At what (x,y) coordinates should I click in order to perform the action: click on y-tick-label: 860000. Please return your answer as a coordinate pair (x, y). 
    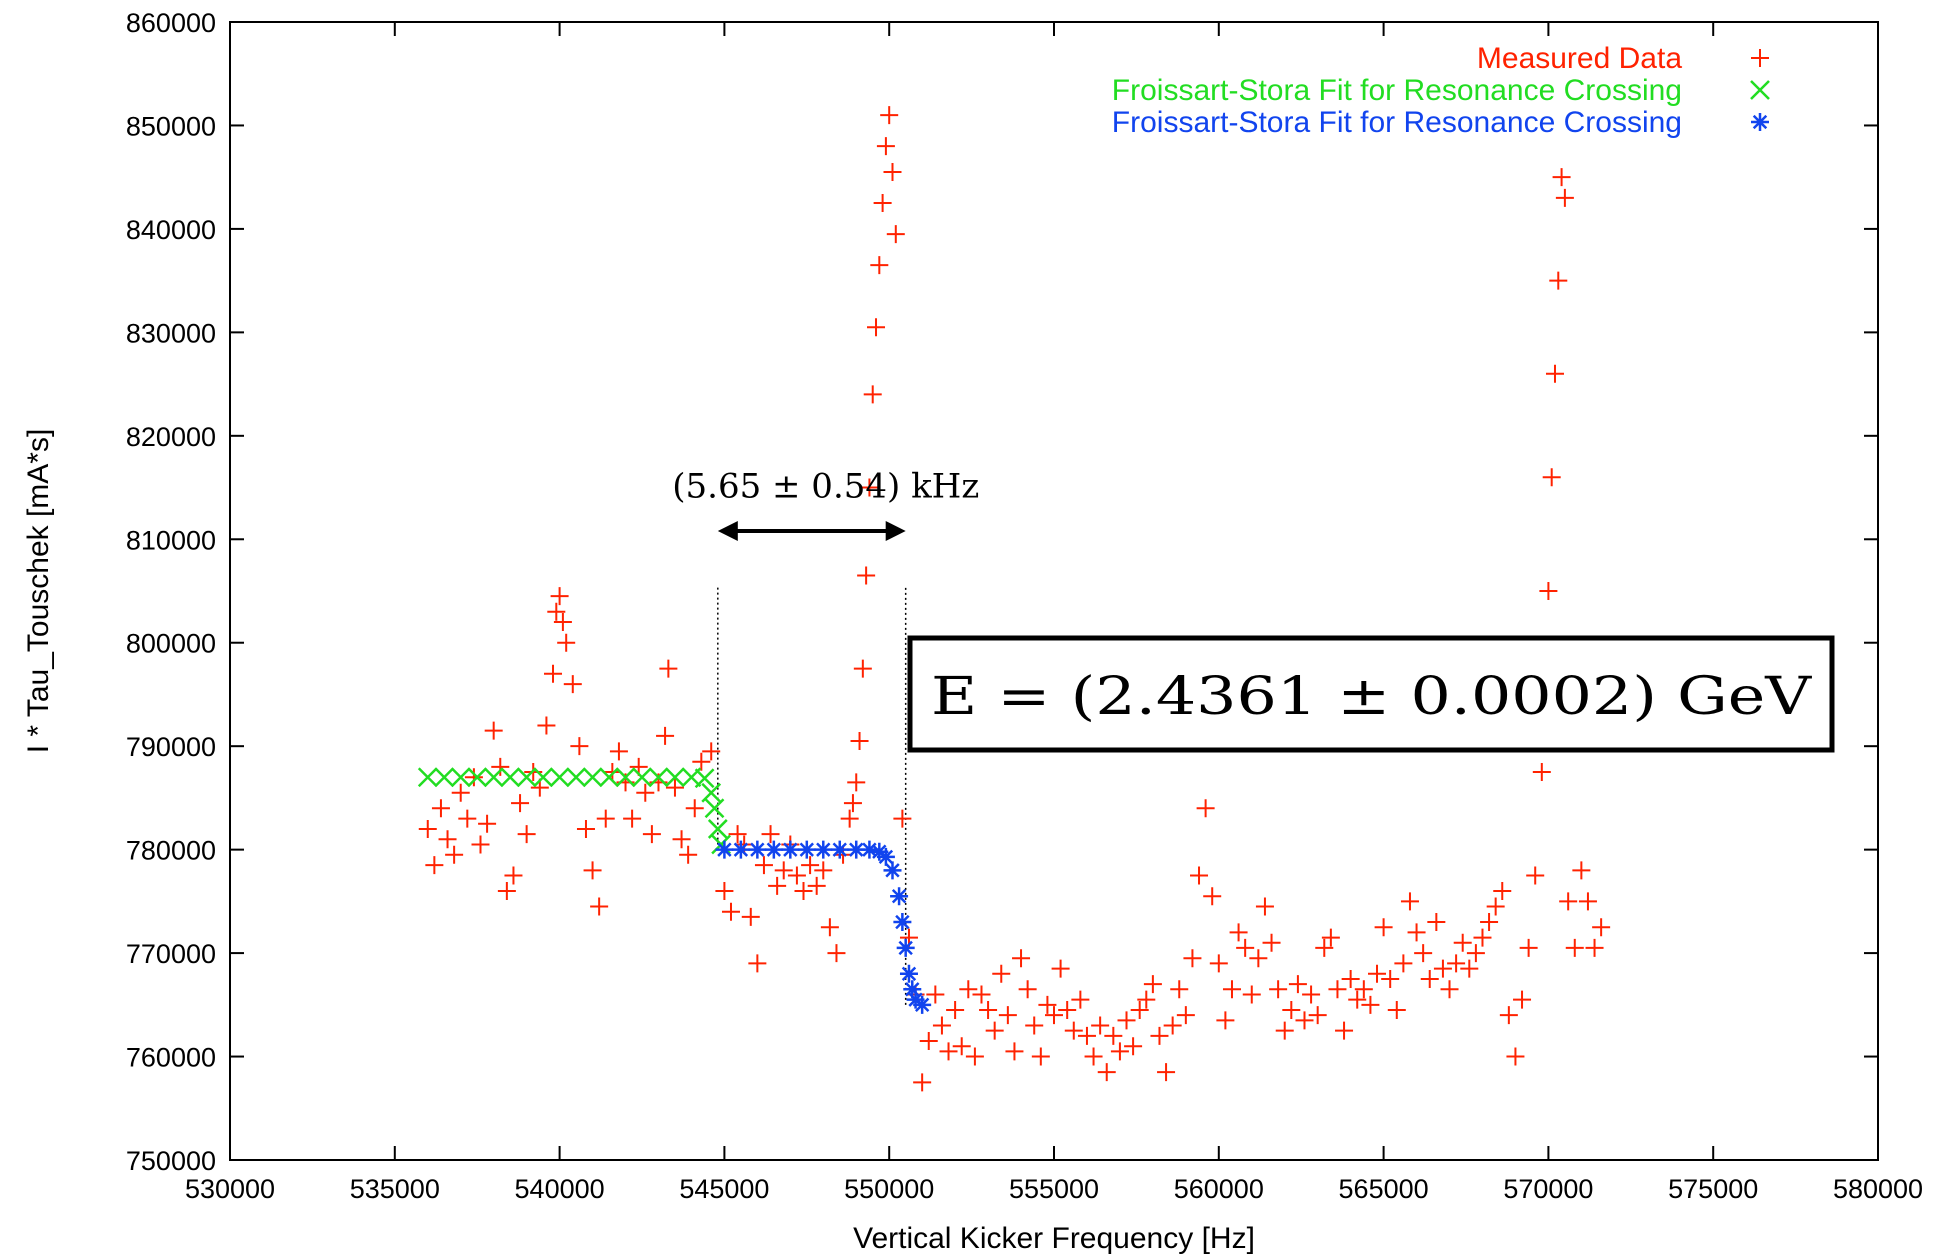
    Looking at the image, I should click on (171, 23).